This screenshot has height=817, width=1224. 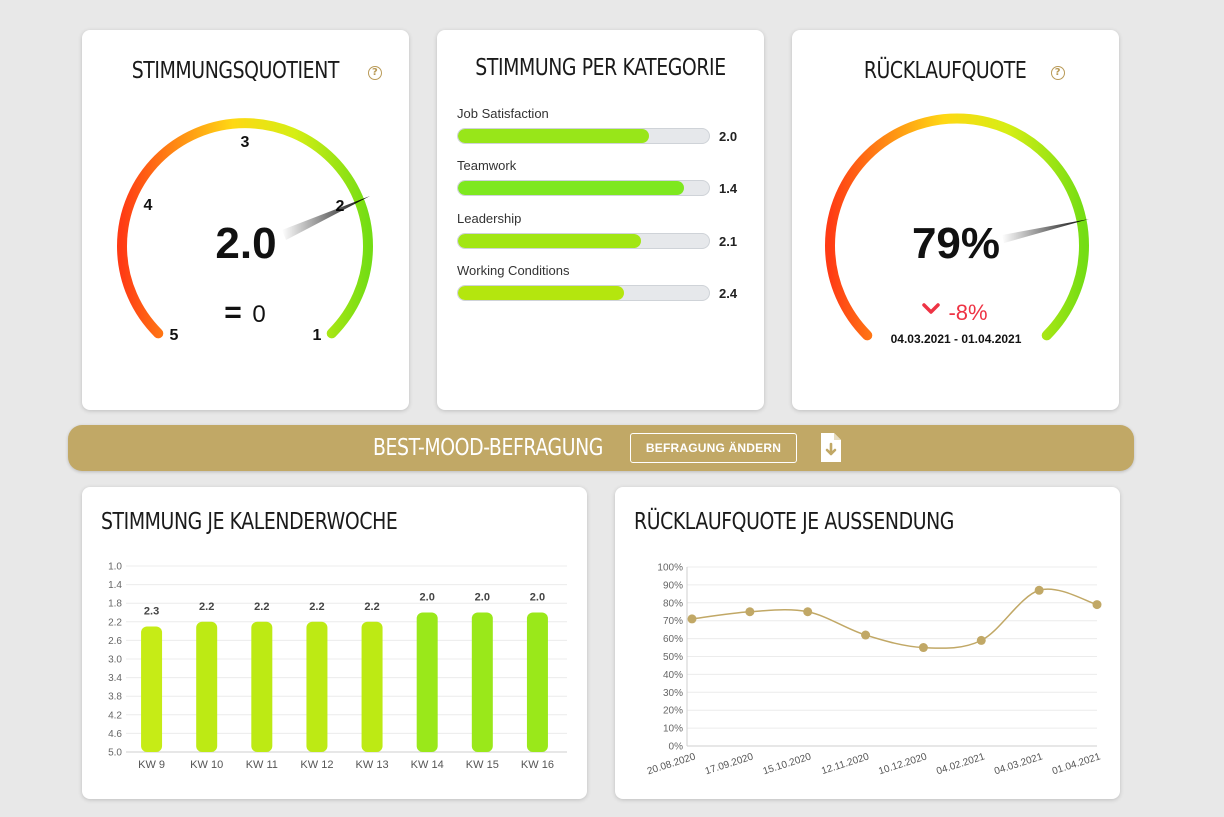 I want to click on chevron-down-icon, so click(x=931, y=308).